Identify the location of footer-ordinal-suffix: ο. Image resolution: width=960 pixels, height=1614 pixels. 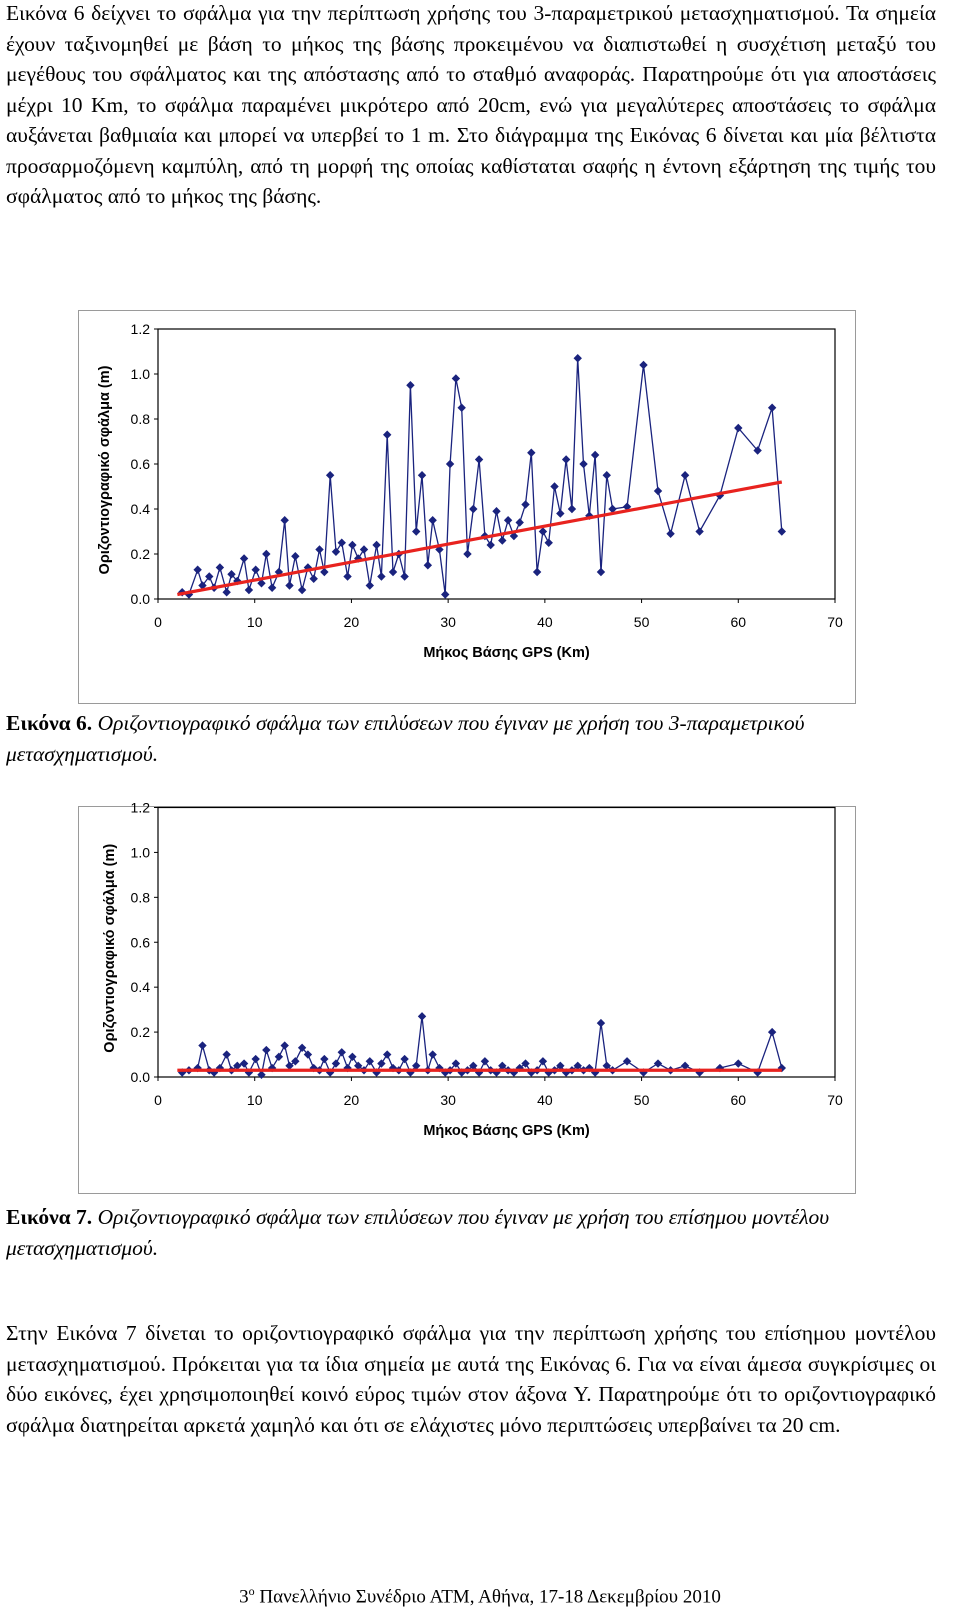
(251, 1591).